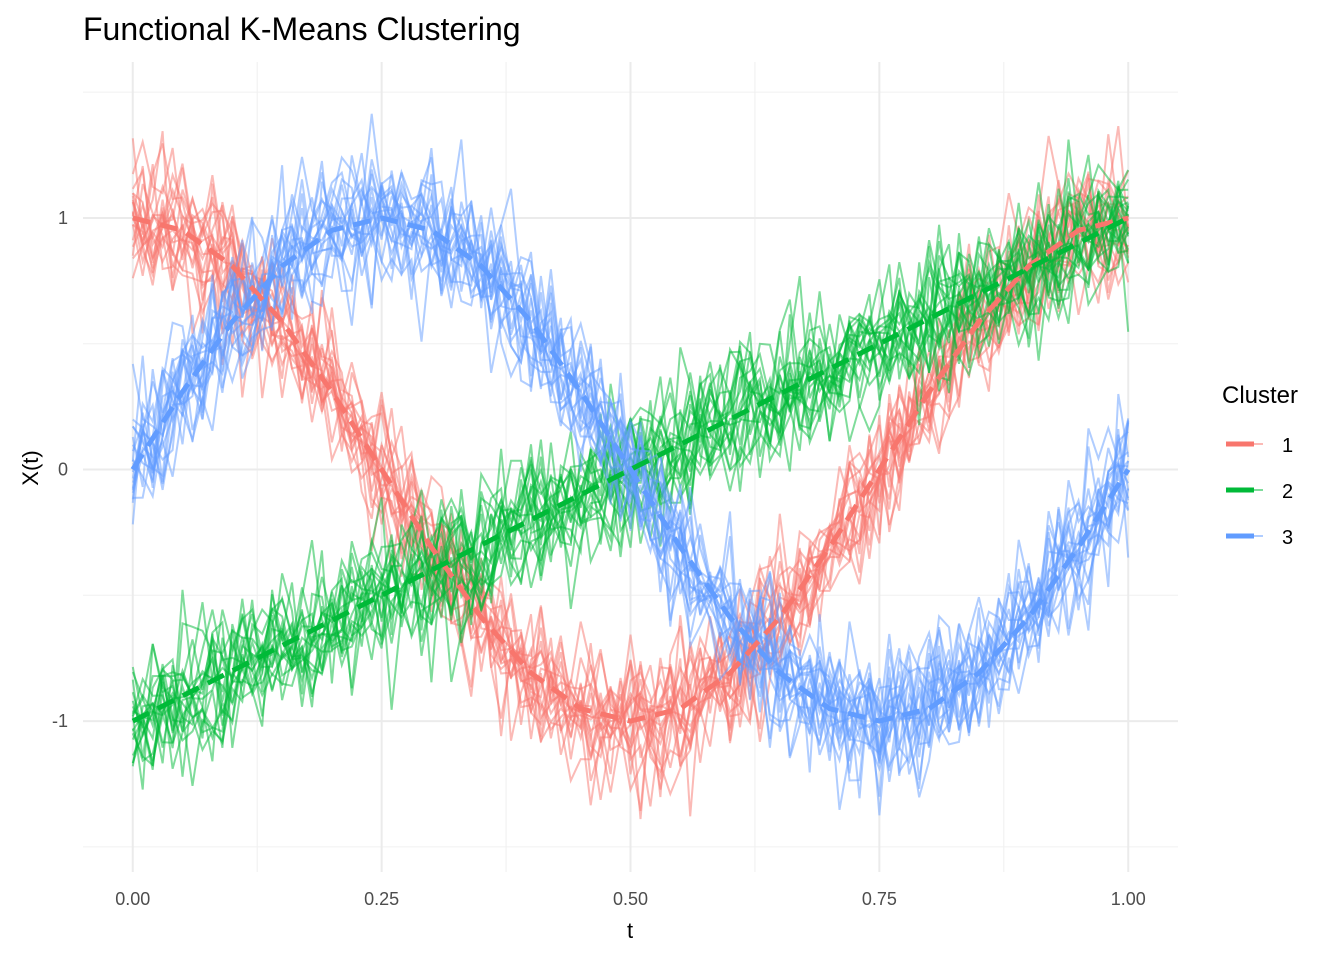  I want to click on y-tick-label: -1, so click(60, 721).